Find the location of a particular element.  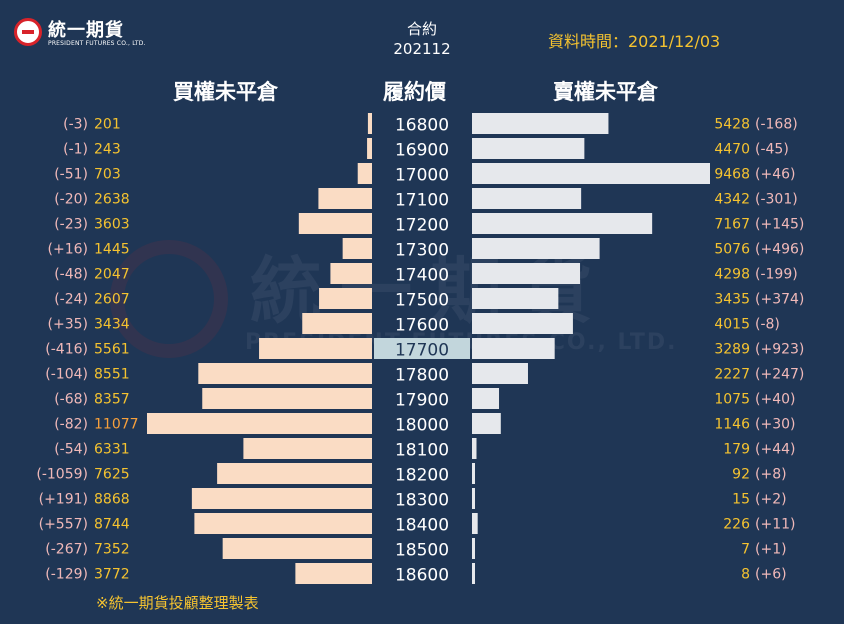

strike-label: 17100 is located at coordinates (422, 201).